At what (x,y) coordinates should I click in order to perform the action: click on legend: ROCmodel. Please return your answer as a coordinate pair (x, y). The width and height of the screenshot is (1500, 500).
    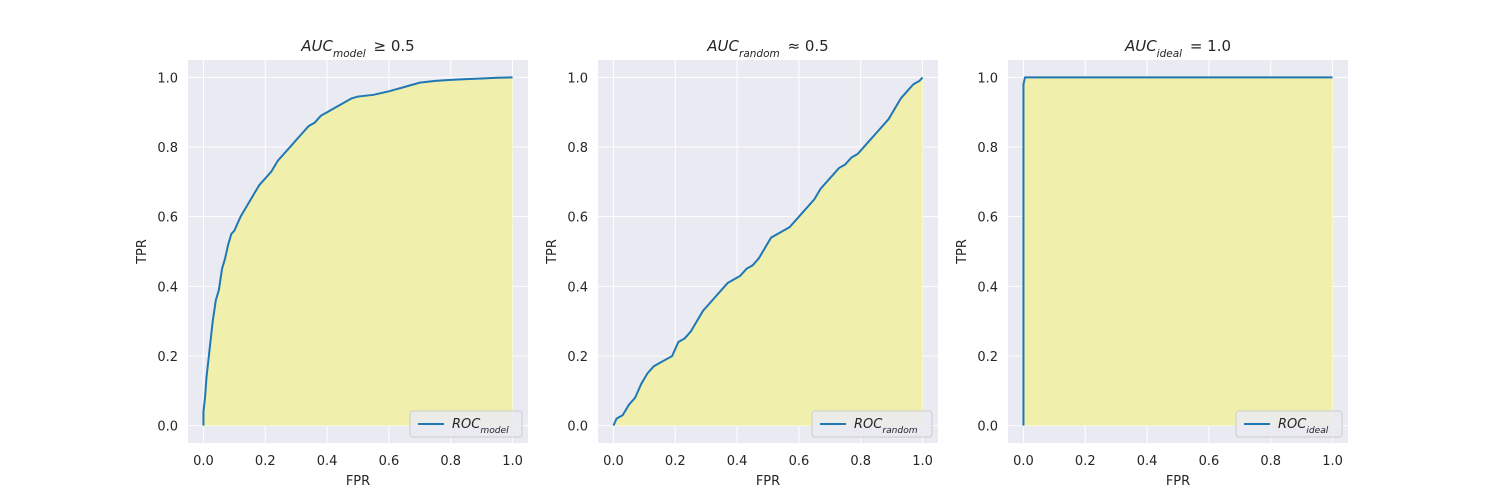
    Looking at the image, I should click on (466, 424).